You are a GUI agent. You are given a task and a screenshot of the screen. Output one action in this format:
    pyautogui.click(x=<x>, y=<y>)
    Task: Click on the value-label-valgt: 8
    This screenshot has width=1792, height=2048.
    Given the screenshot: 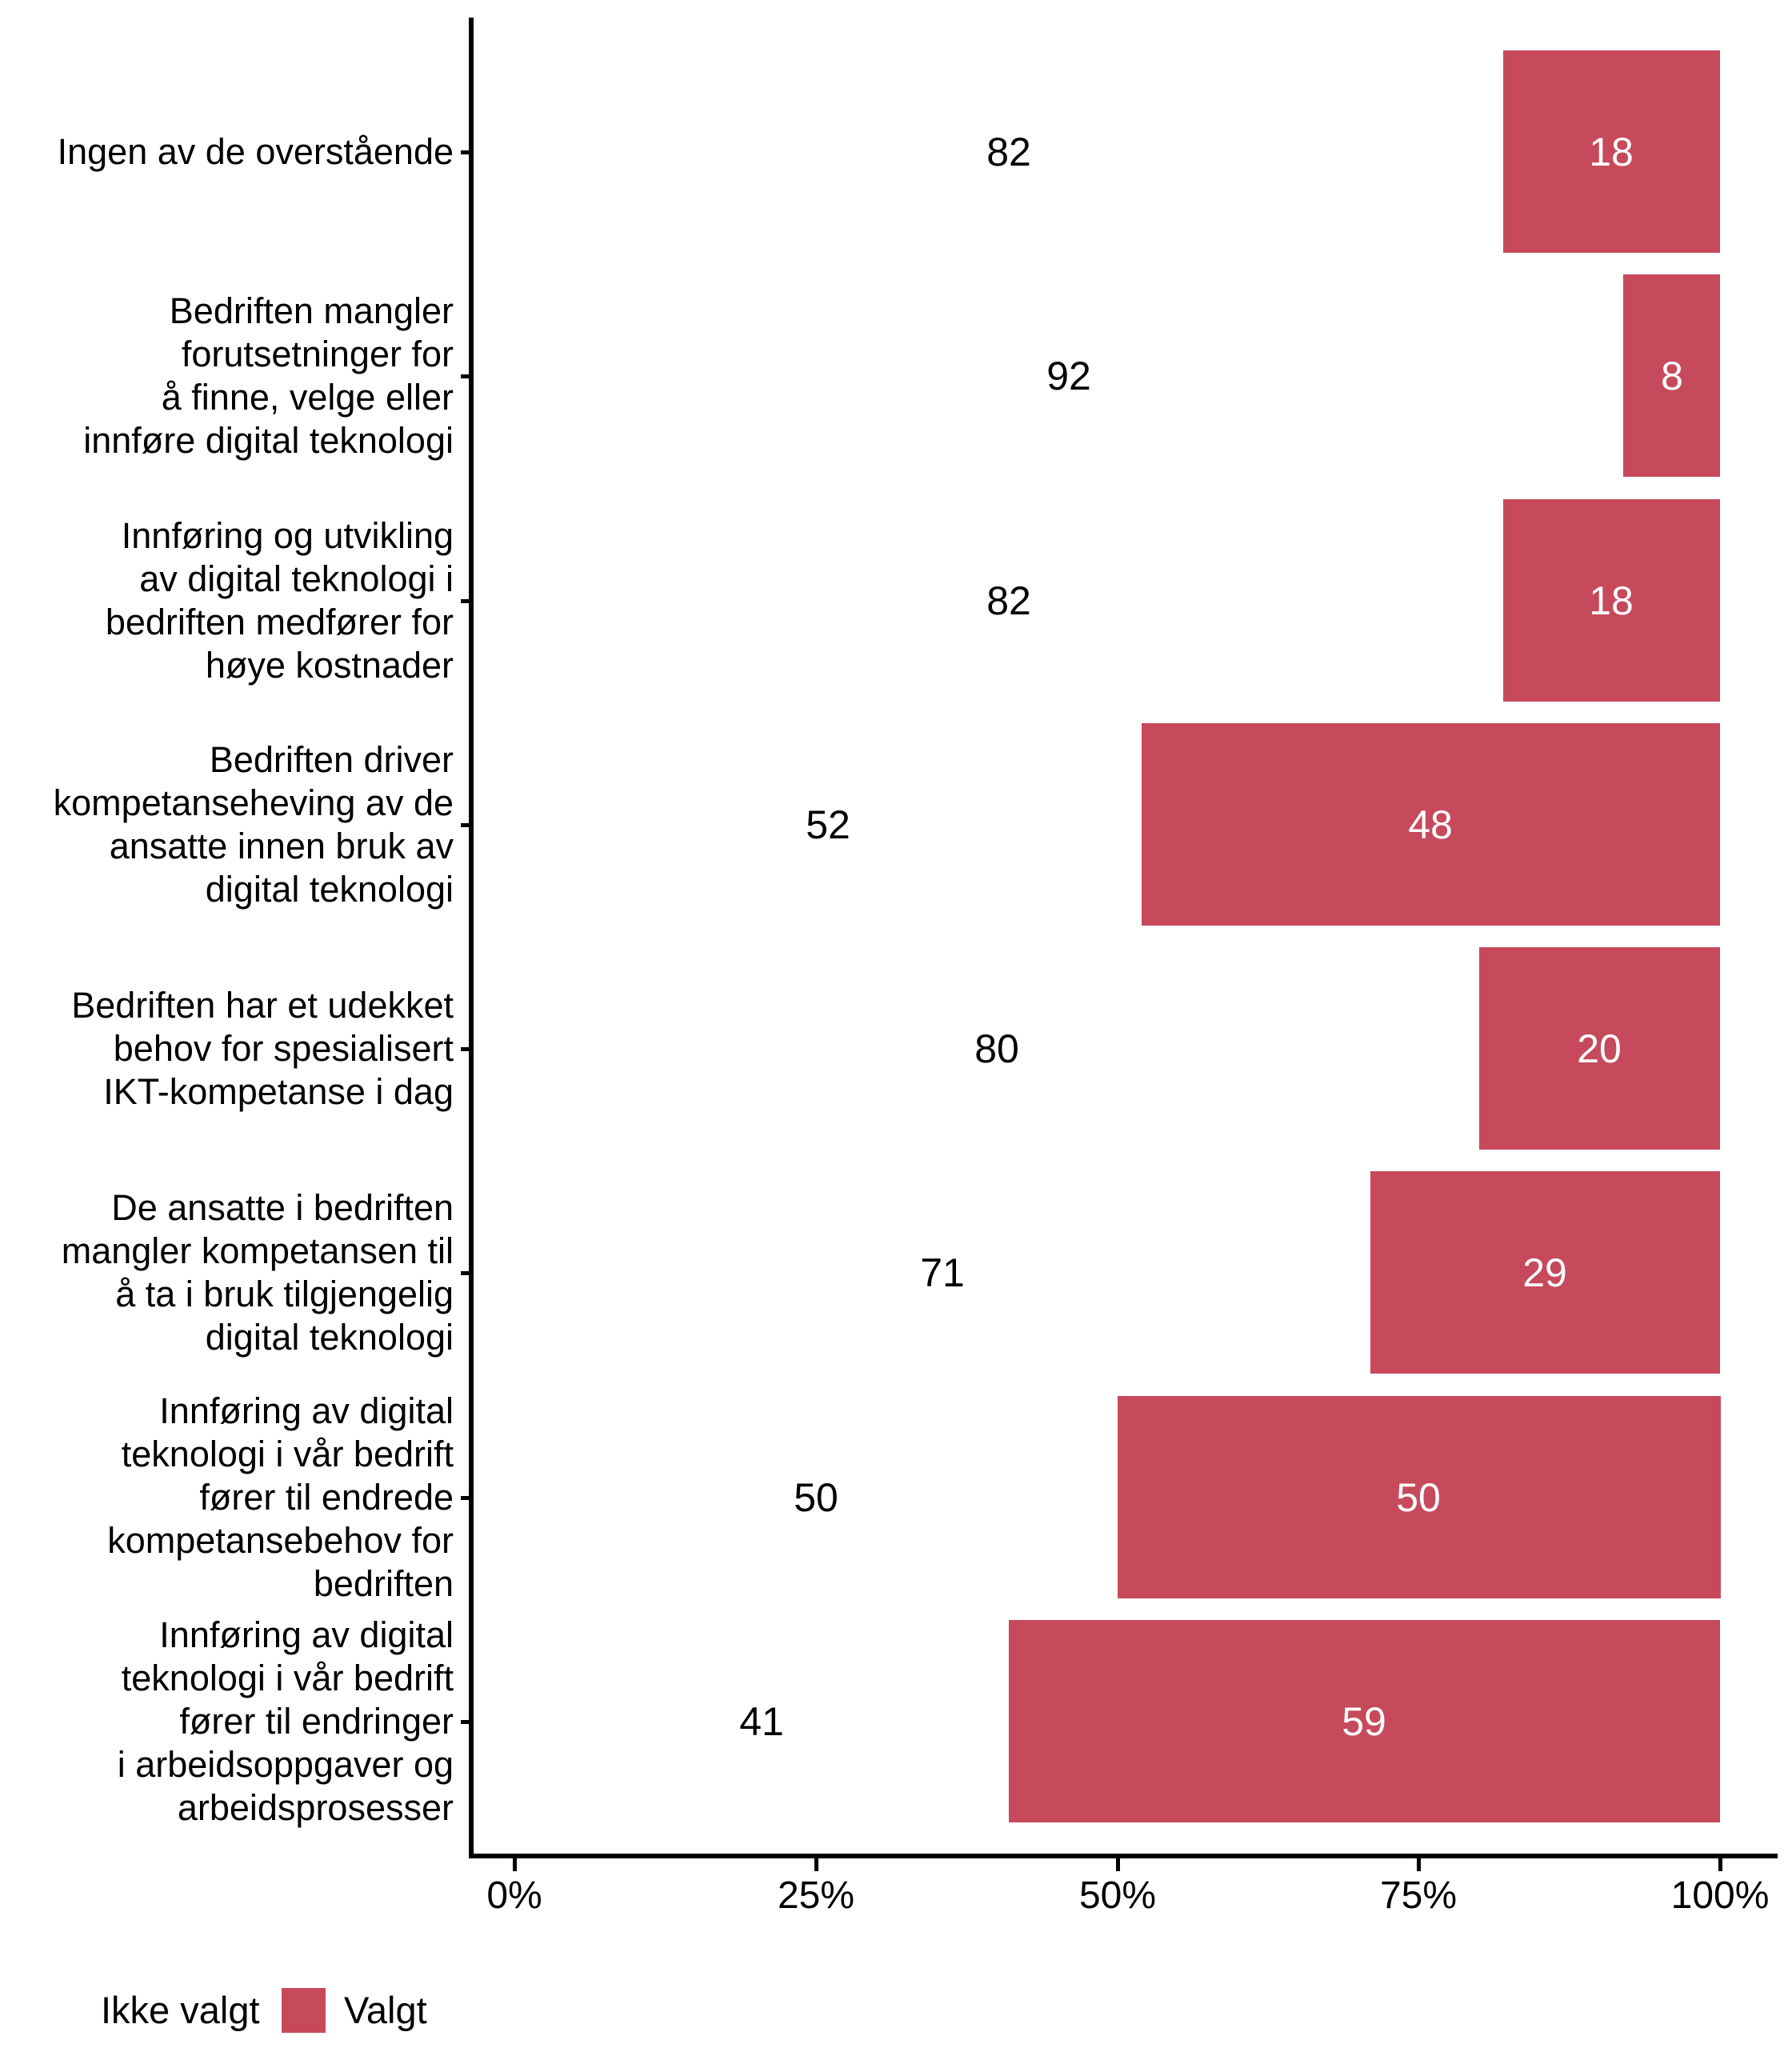 What is the action you would take?
    pyautogui.click(x=1672, y=376)
    